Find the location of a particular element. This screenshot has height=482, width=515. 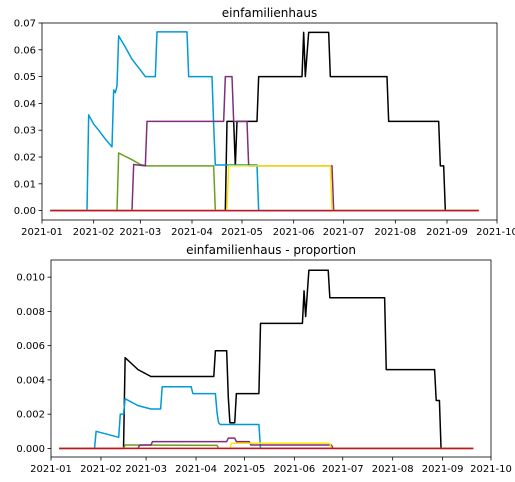

chart-title: einfamilienhaus - proportion is located at coordinates (271, 250).